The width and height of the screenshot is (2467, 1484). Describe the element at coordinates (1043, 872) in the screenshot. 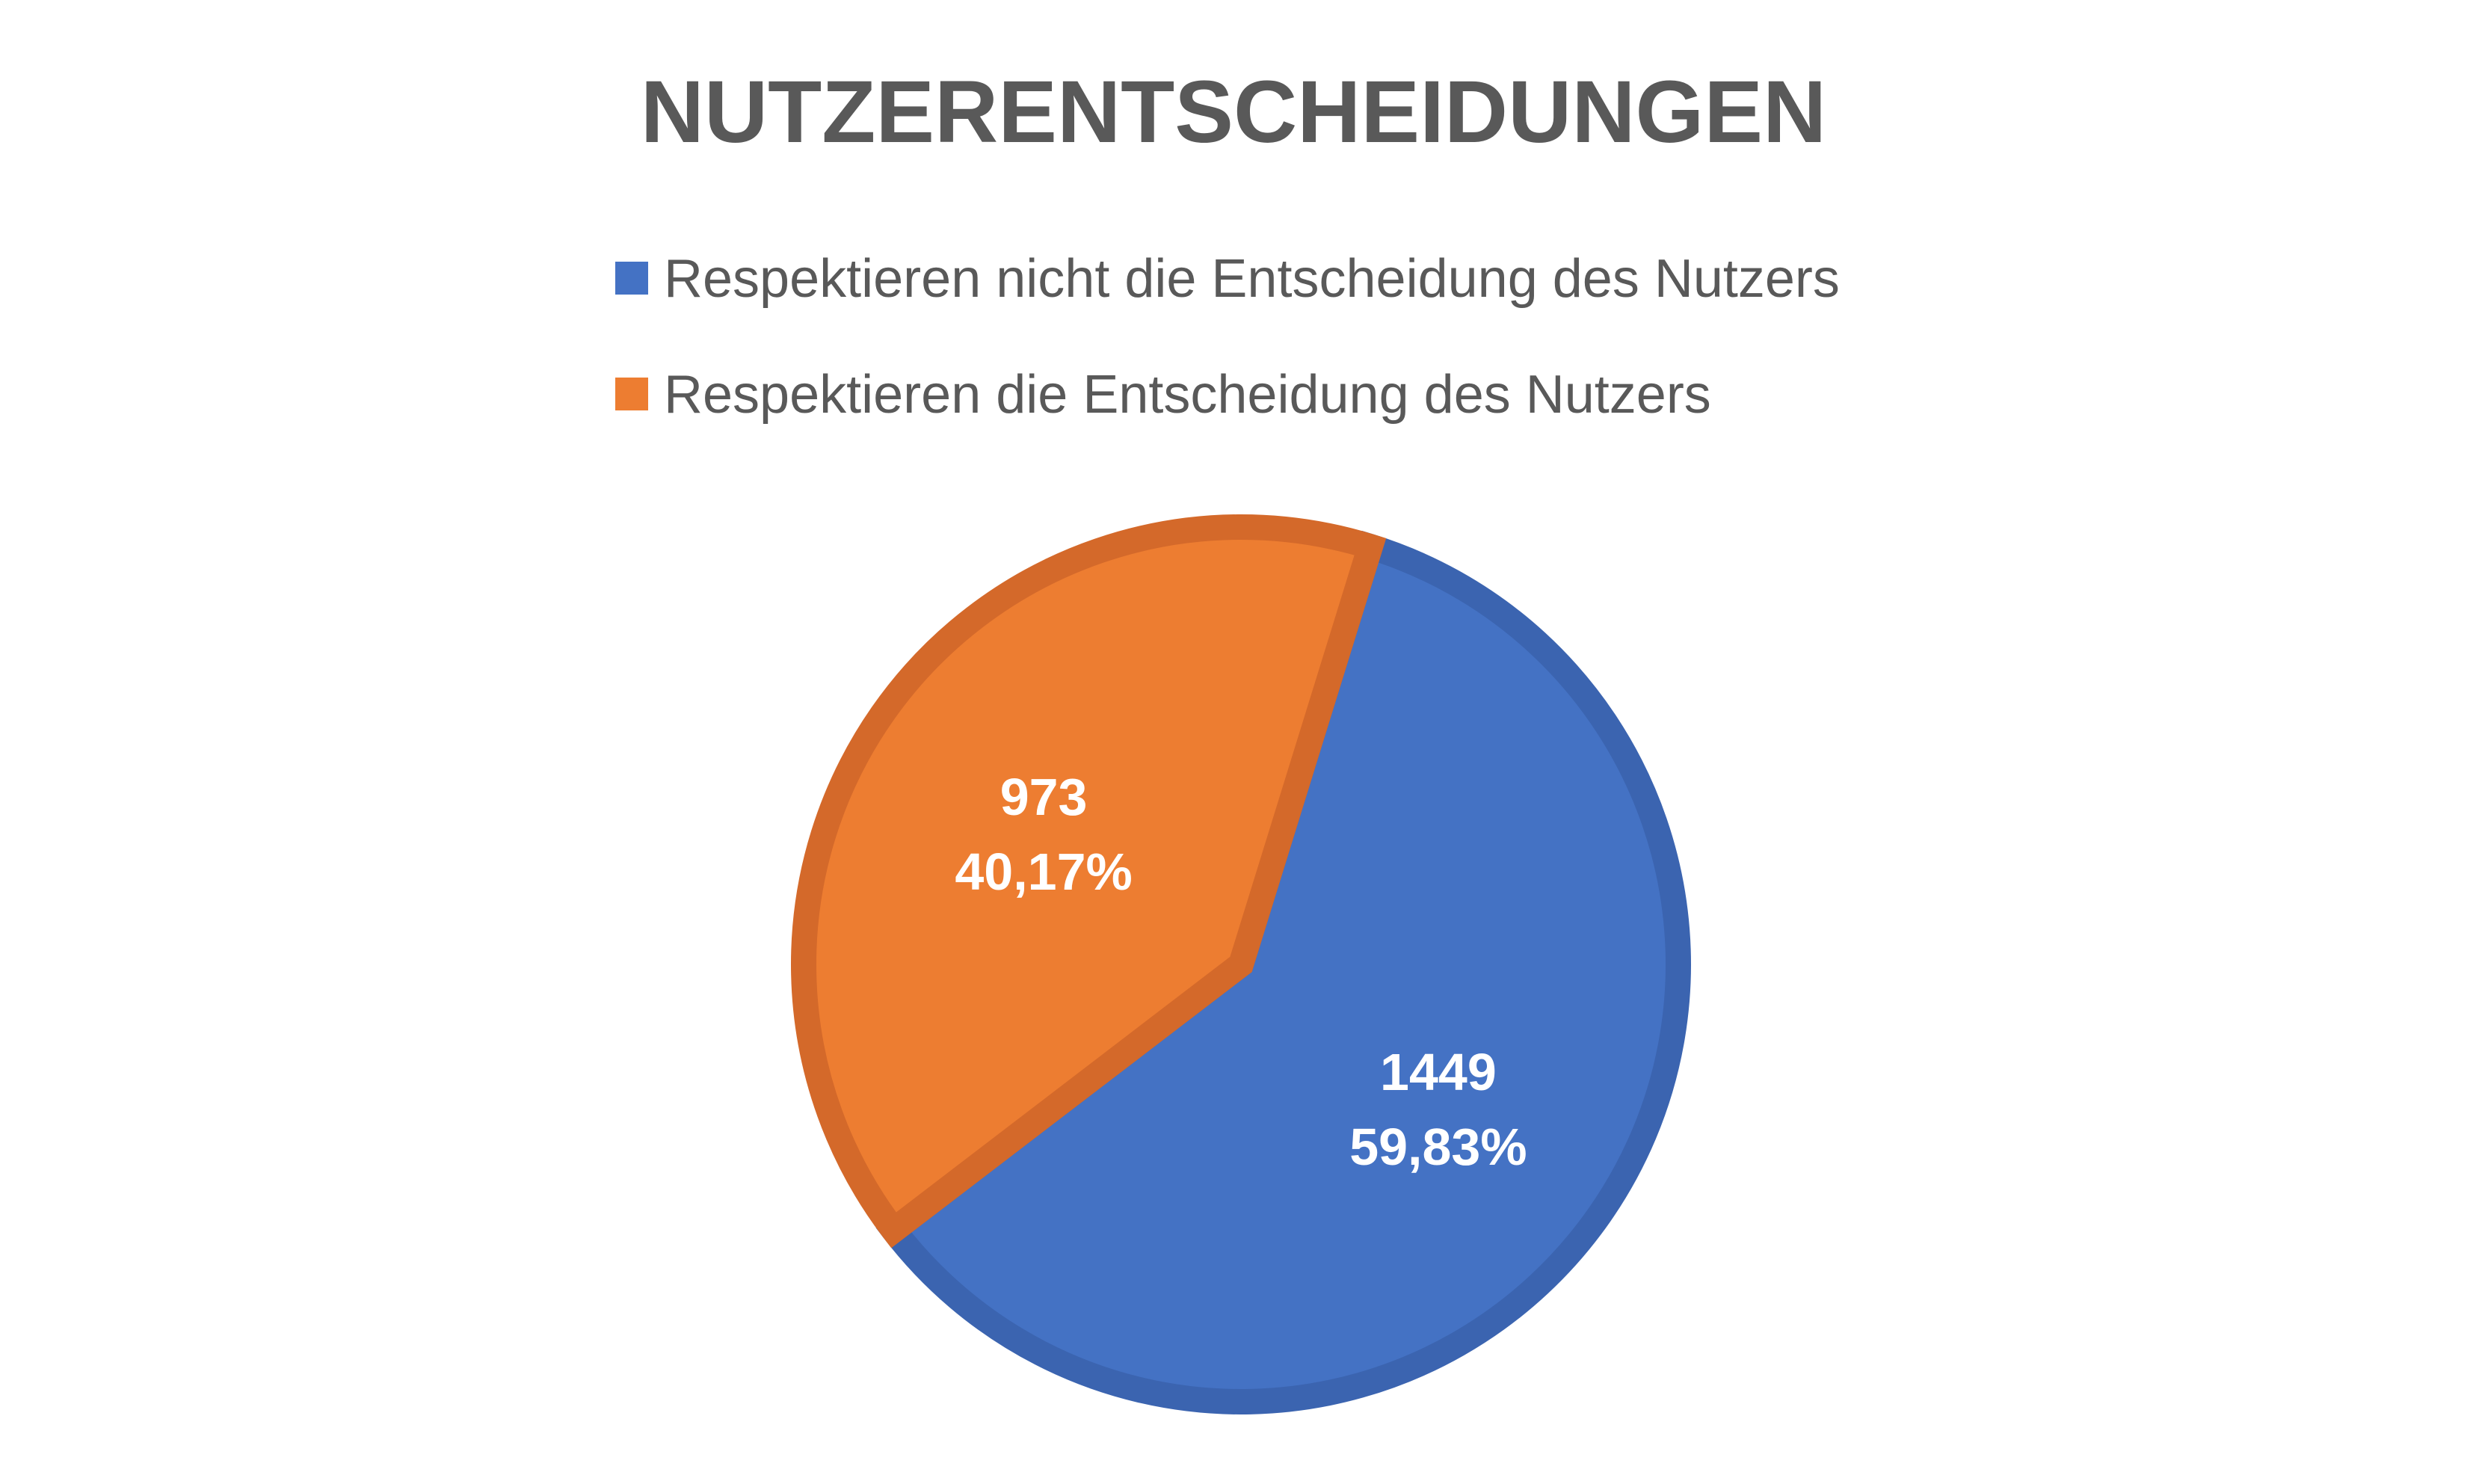

I see `slice-percent-1: 40,17%` at that location.